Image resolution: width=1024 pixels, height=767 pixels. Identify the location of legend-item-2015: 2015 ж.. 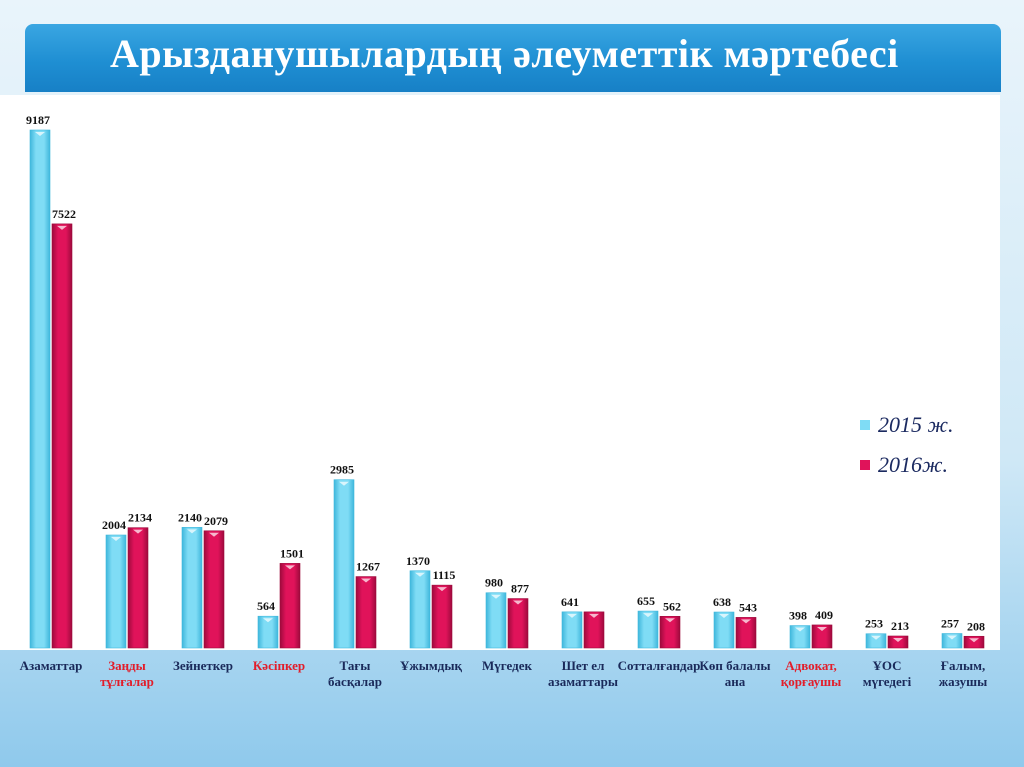
(906, 425).